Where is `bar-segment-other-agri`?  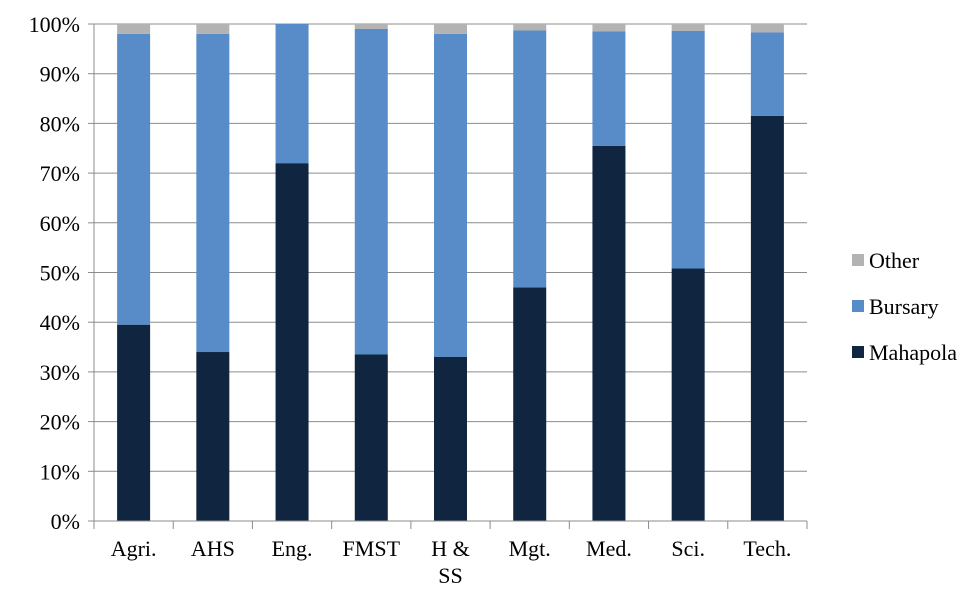
bar-segment-other-agri is located at coordinates (133, 29).